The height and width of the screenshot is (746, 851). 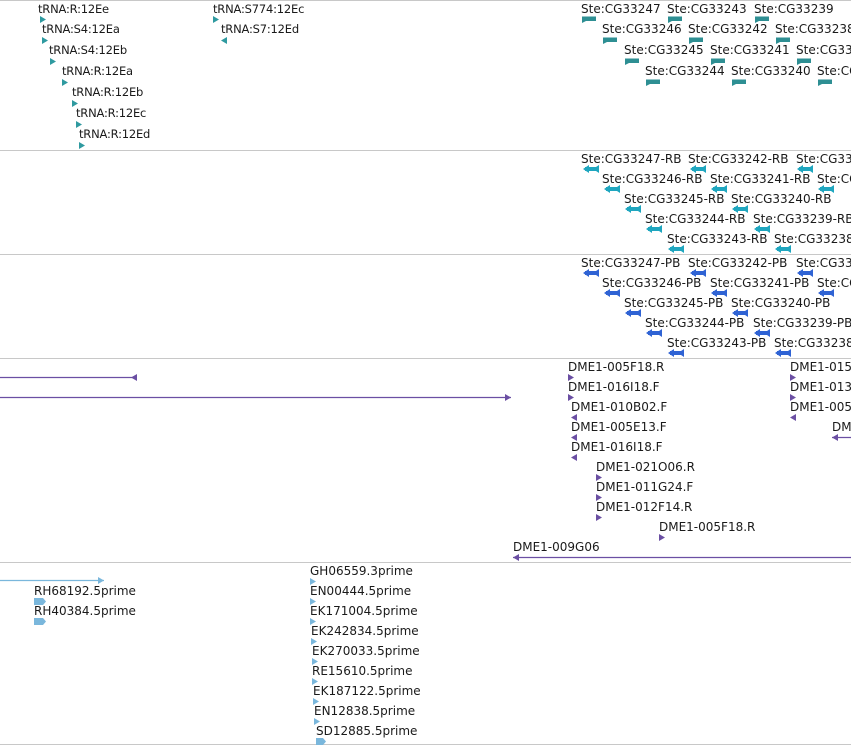 I want to click on feature-label: Ste:CG33245, so click(x=664, y=50).